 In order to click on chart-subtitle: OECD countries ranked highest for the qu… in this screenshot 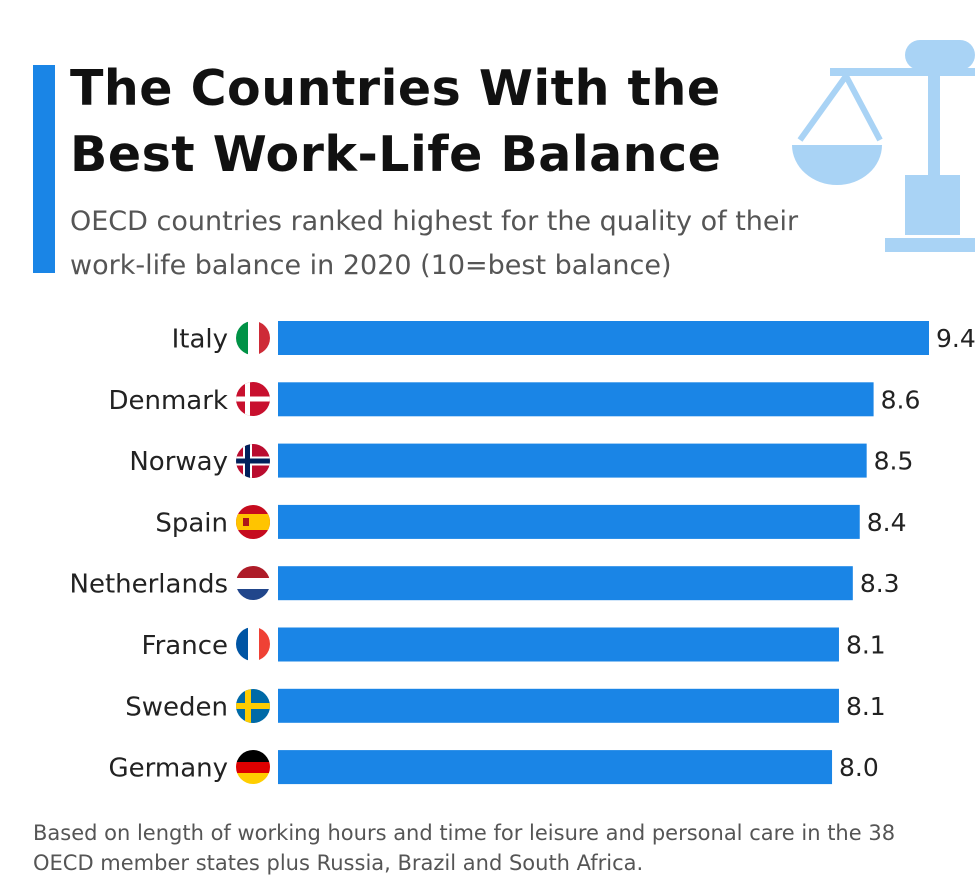, I will do `click(434, 243)`.